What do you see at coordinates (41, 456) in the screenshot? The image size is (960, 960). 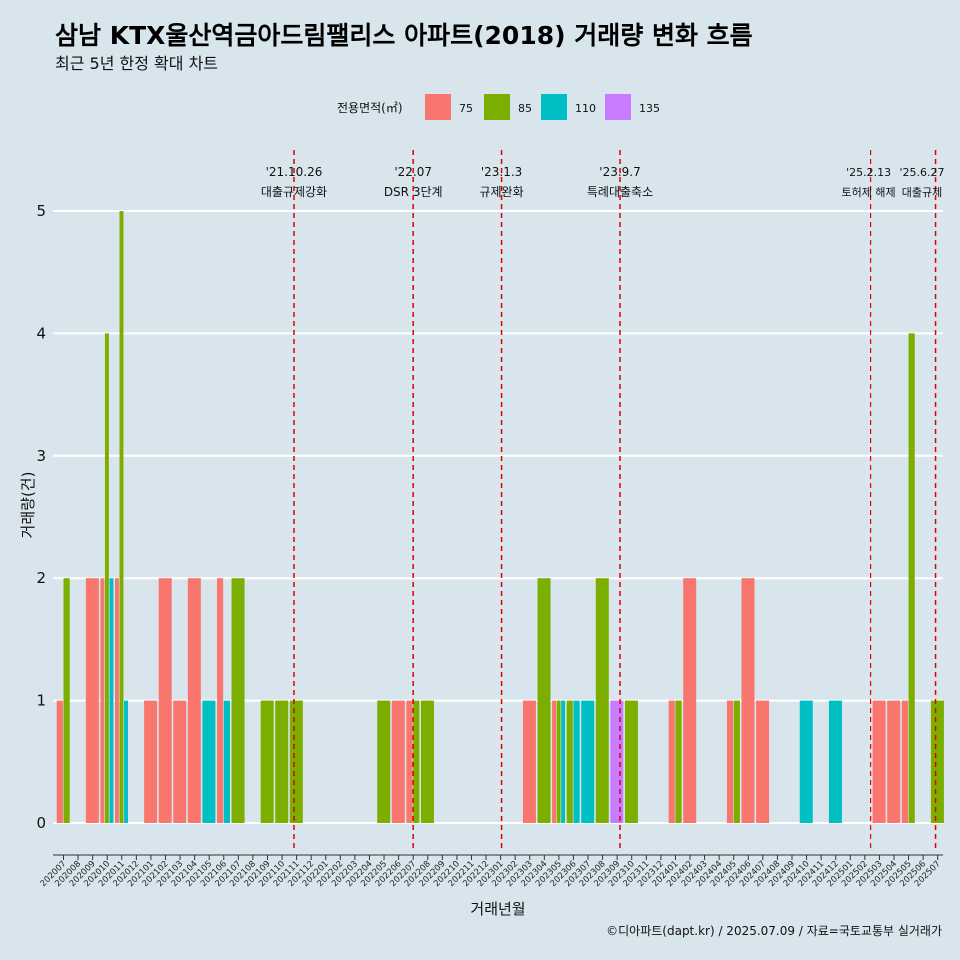 I see `y-tick-label: 3` at bounding box center [41, 456].